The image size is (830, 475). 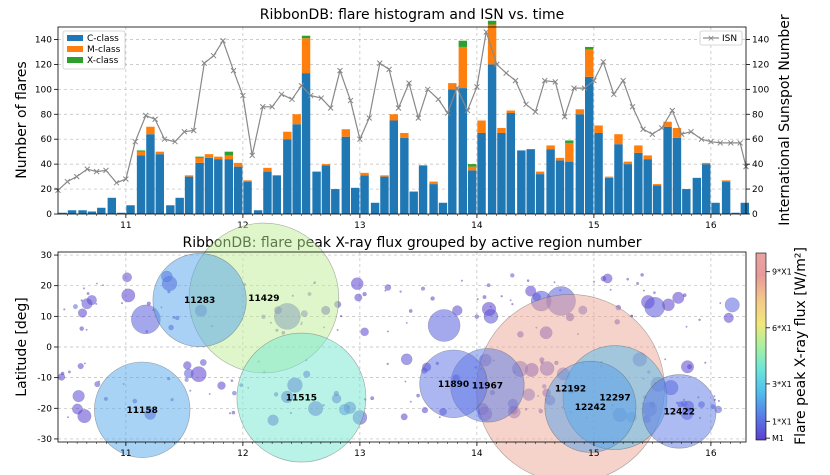 I want to click on top-y2-tick-label: 20, so click(x=758, y=190).